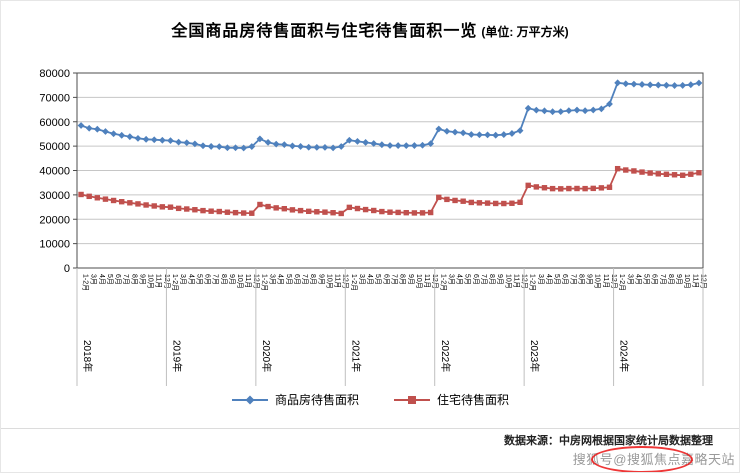  I want to click on svg-text: 80000, so click(54, 74).